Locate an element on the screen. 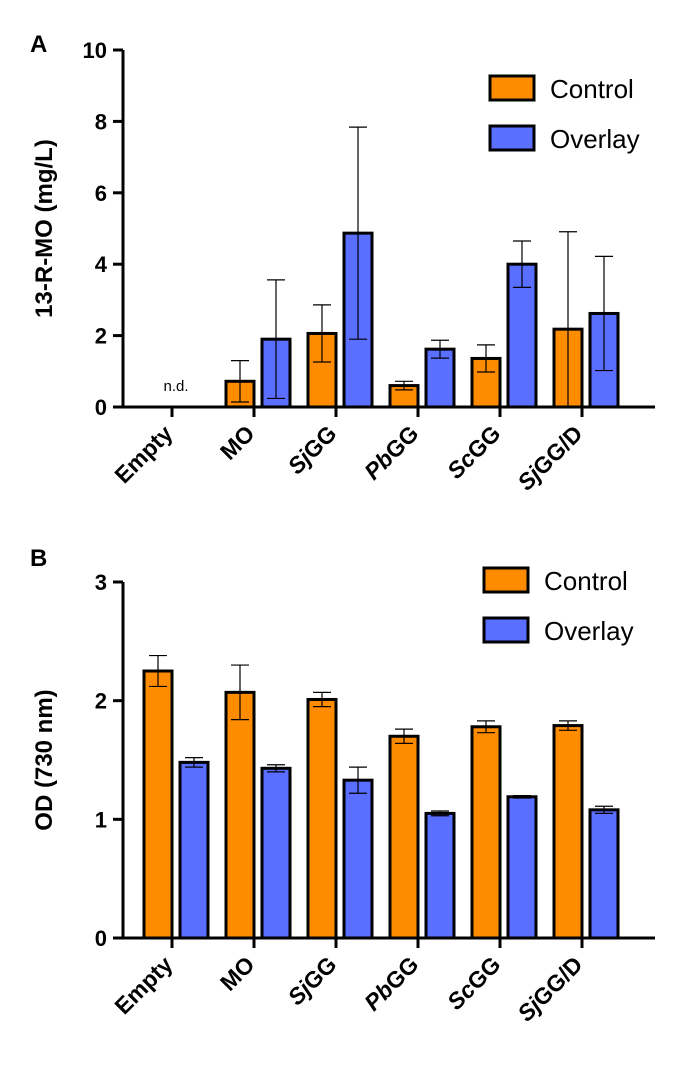 The height and width of the screenshot is (1072, 678). y-tick-label: 8 is located at coordinates (101, 121).